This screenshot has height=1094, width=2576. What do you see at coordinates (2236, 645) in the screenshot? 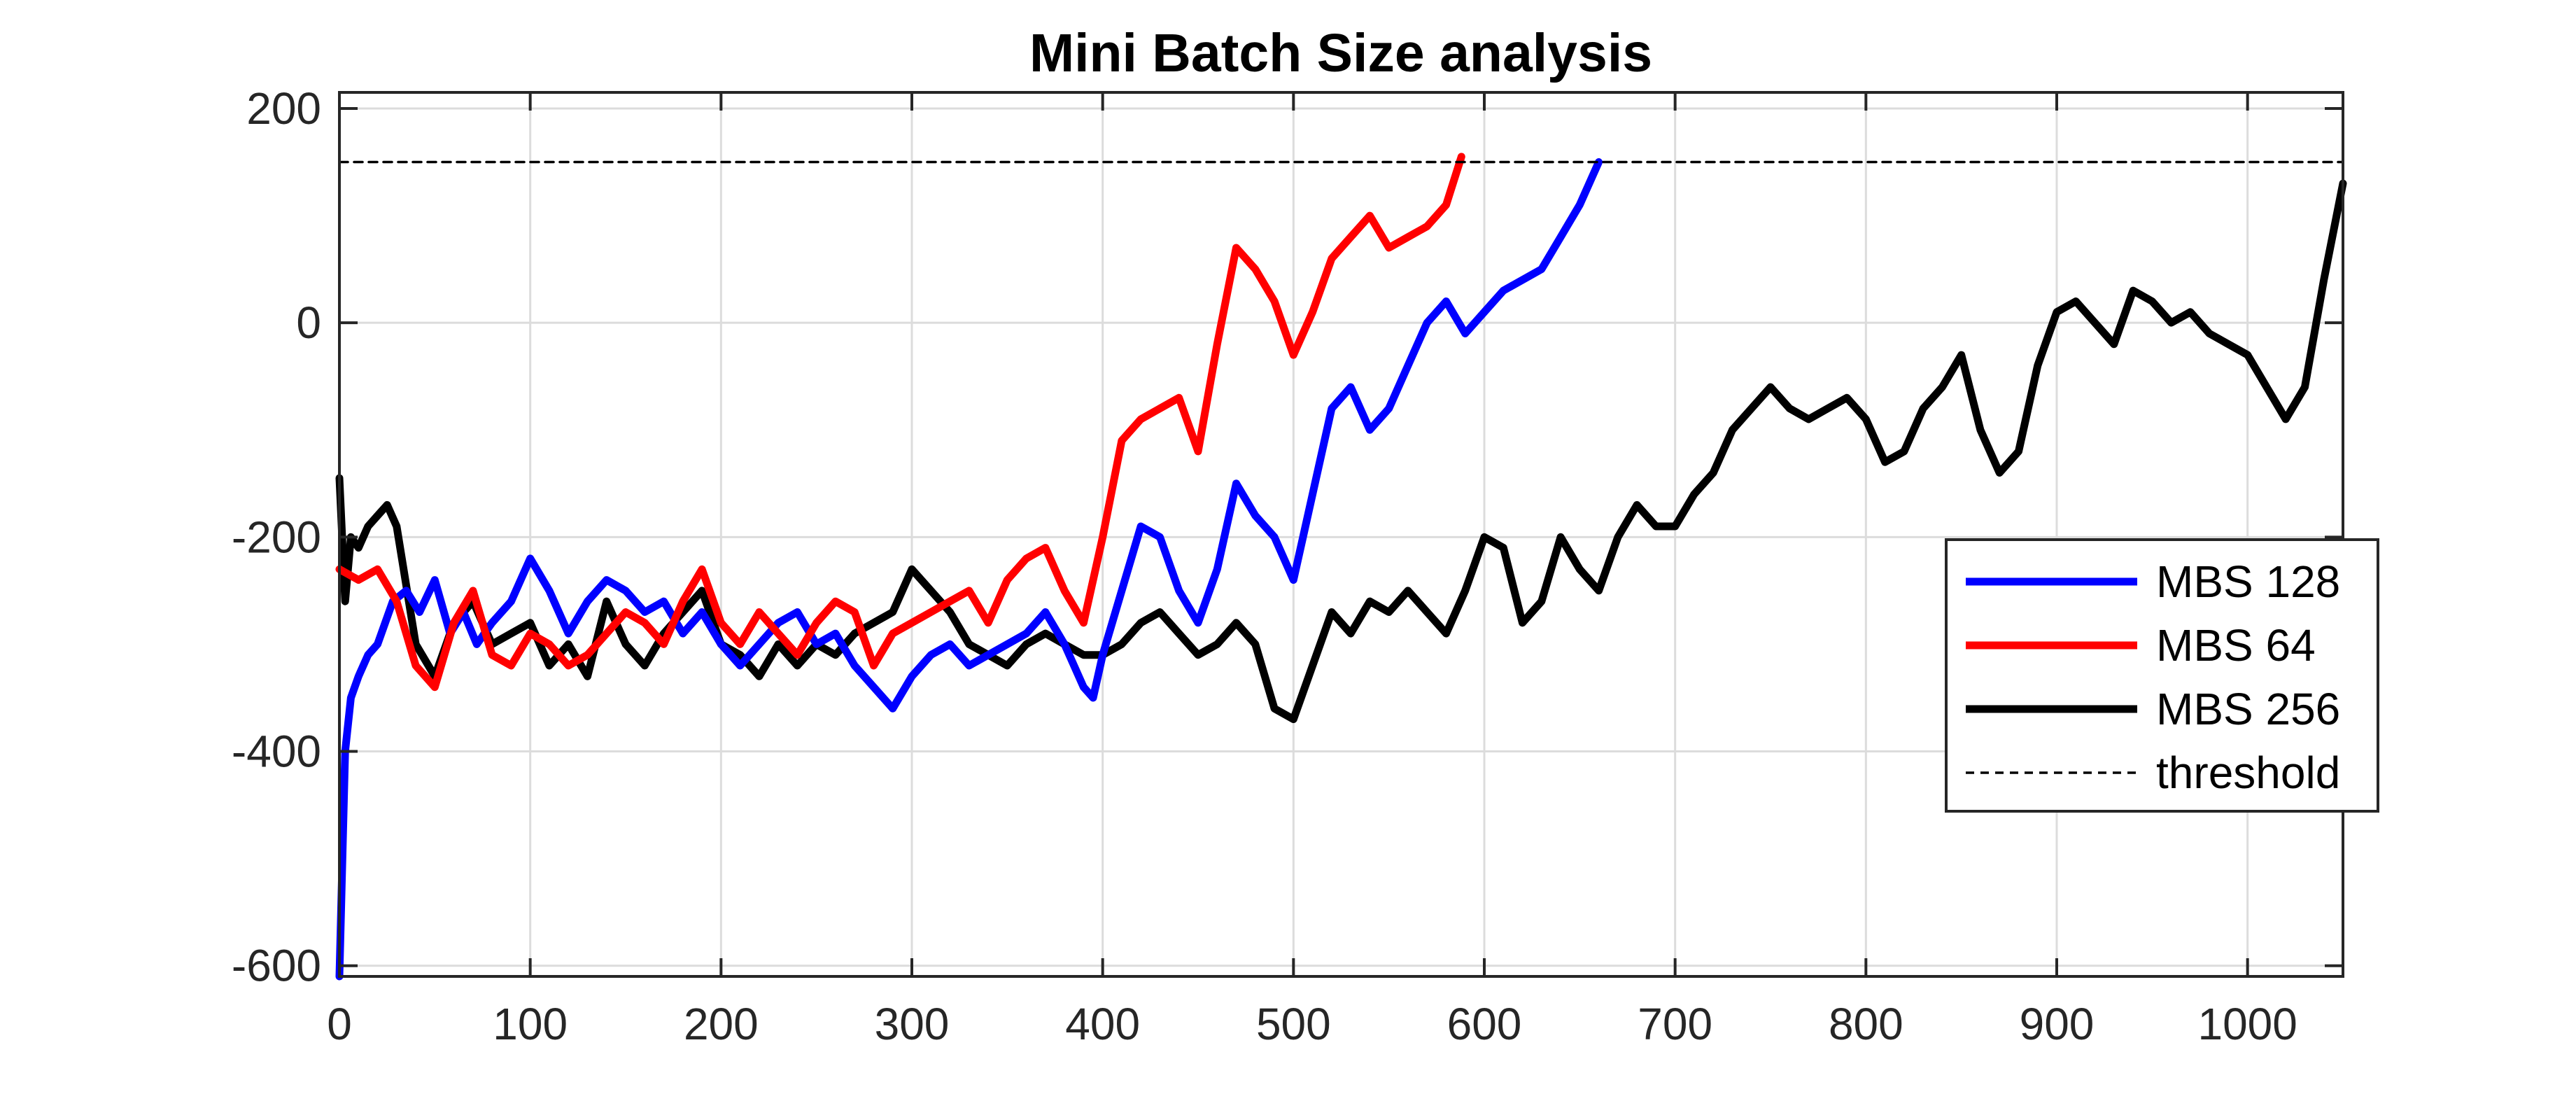
I see `legend-label: MBS 64` at bounding box center [2236, 645].